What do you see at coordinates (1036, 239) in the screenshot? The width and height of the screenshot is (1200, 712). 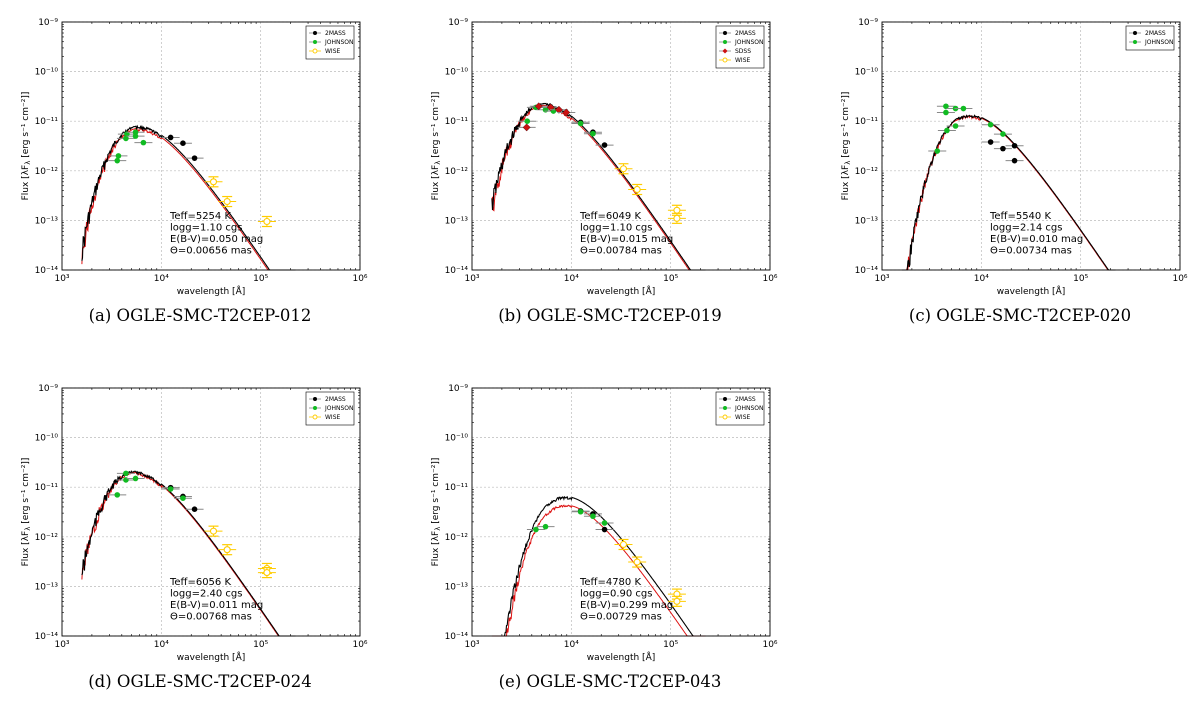 I see `param-ebv: E(B-V)=0.010 mag` at bounding box center [1036, 239].